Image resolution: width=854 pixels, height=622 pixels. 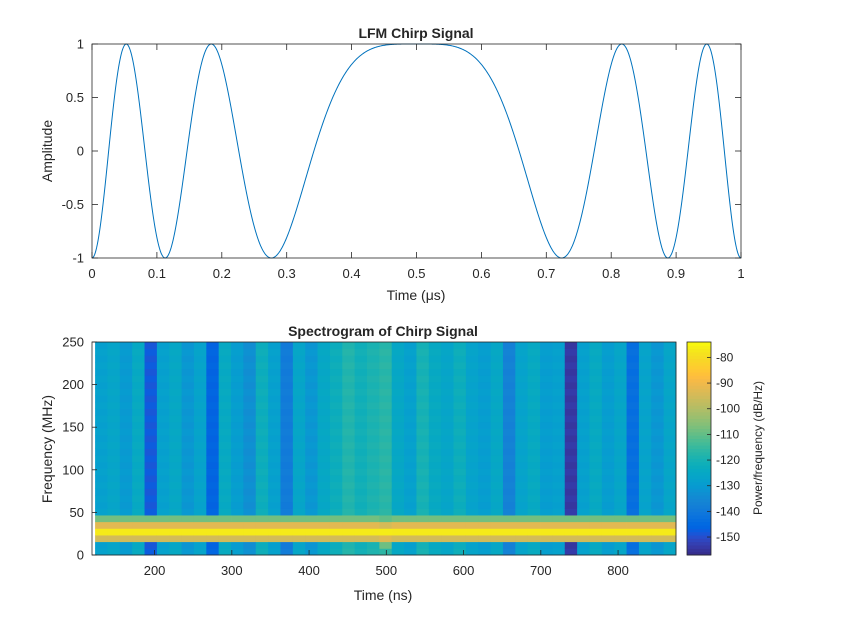 I want to click on chirp-x-tick-label: 0.4, so click(x=352, y=273).